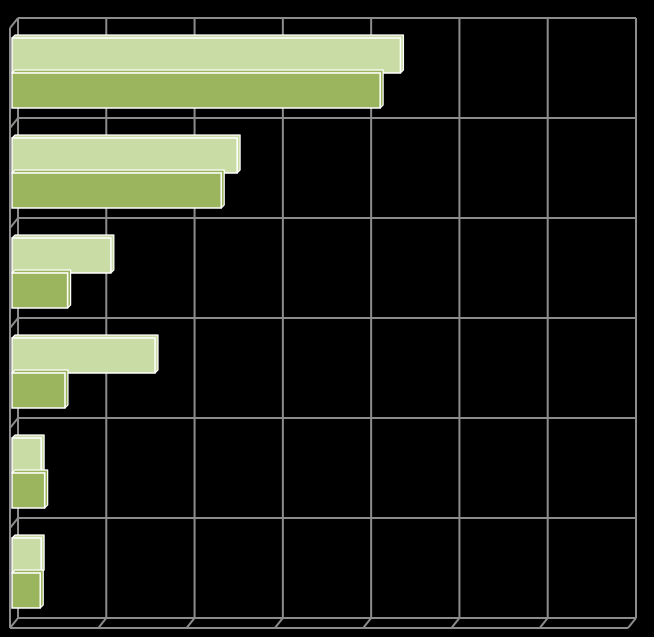 The height and width of the screenshot is (637, 654). What do you see at coordinates (14, 23) in the screenshot?
I see `side-wall-top-edge` at bounding box center [14, 23].